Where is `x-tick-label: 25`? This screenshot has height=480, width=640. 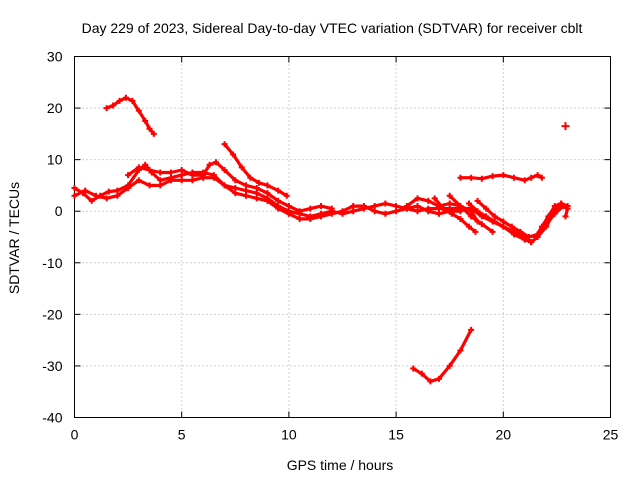
x-tick-label: 25 is located at coordinates (611, 435).